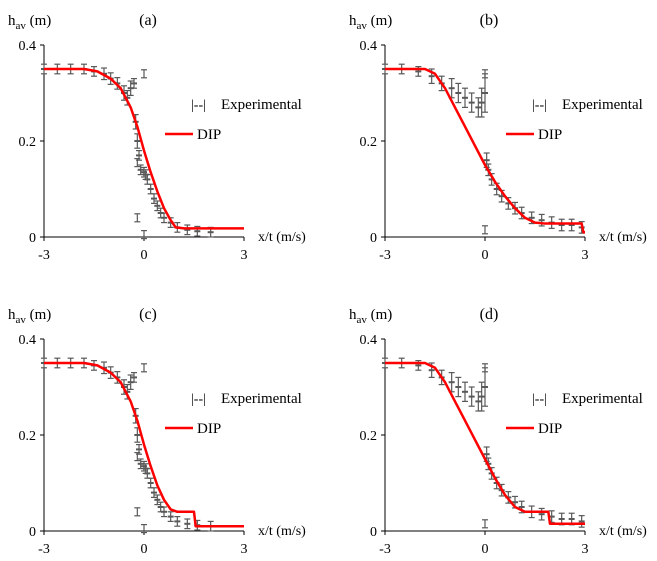 The height and width of the screenshot is (561, 657). What do you see at coordinates (148, 20) in the screenshot?
I see `panel-label: (a)` at bounding box center [148, 20].